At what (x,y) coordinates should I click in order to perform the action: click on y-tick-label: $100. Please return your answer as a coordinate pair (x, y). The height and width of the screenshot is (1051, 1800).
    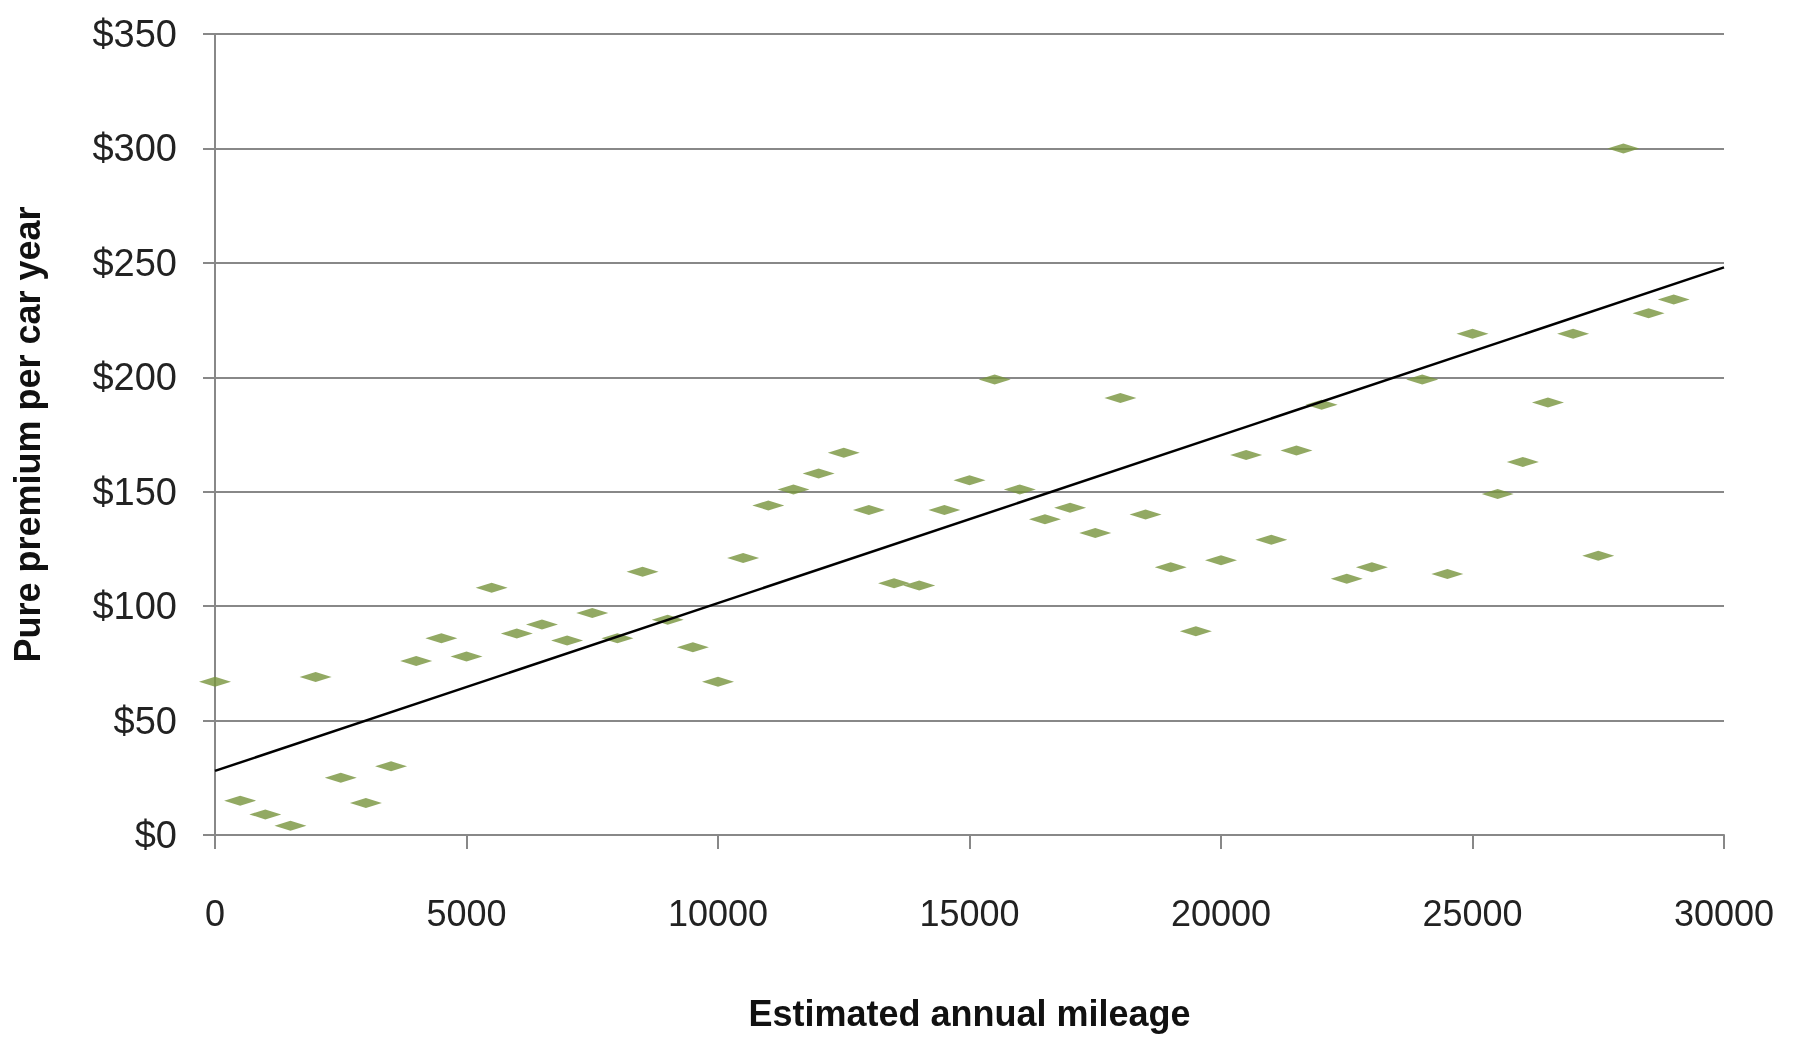
    Looking at the image, I should click on (134, 606).